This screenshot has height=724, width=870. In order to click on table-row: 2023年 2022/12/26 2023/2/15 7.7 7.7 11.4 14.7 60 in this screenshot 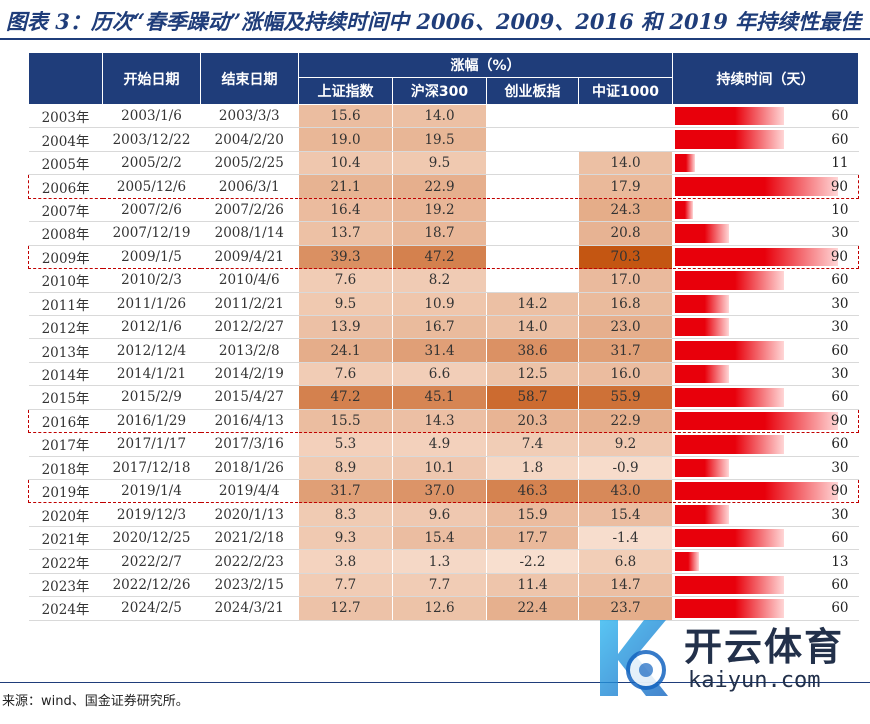, I will do `click(443, 585)`.